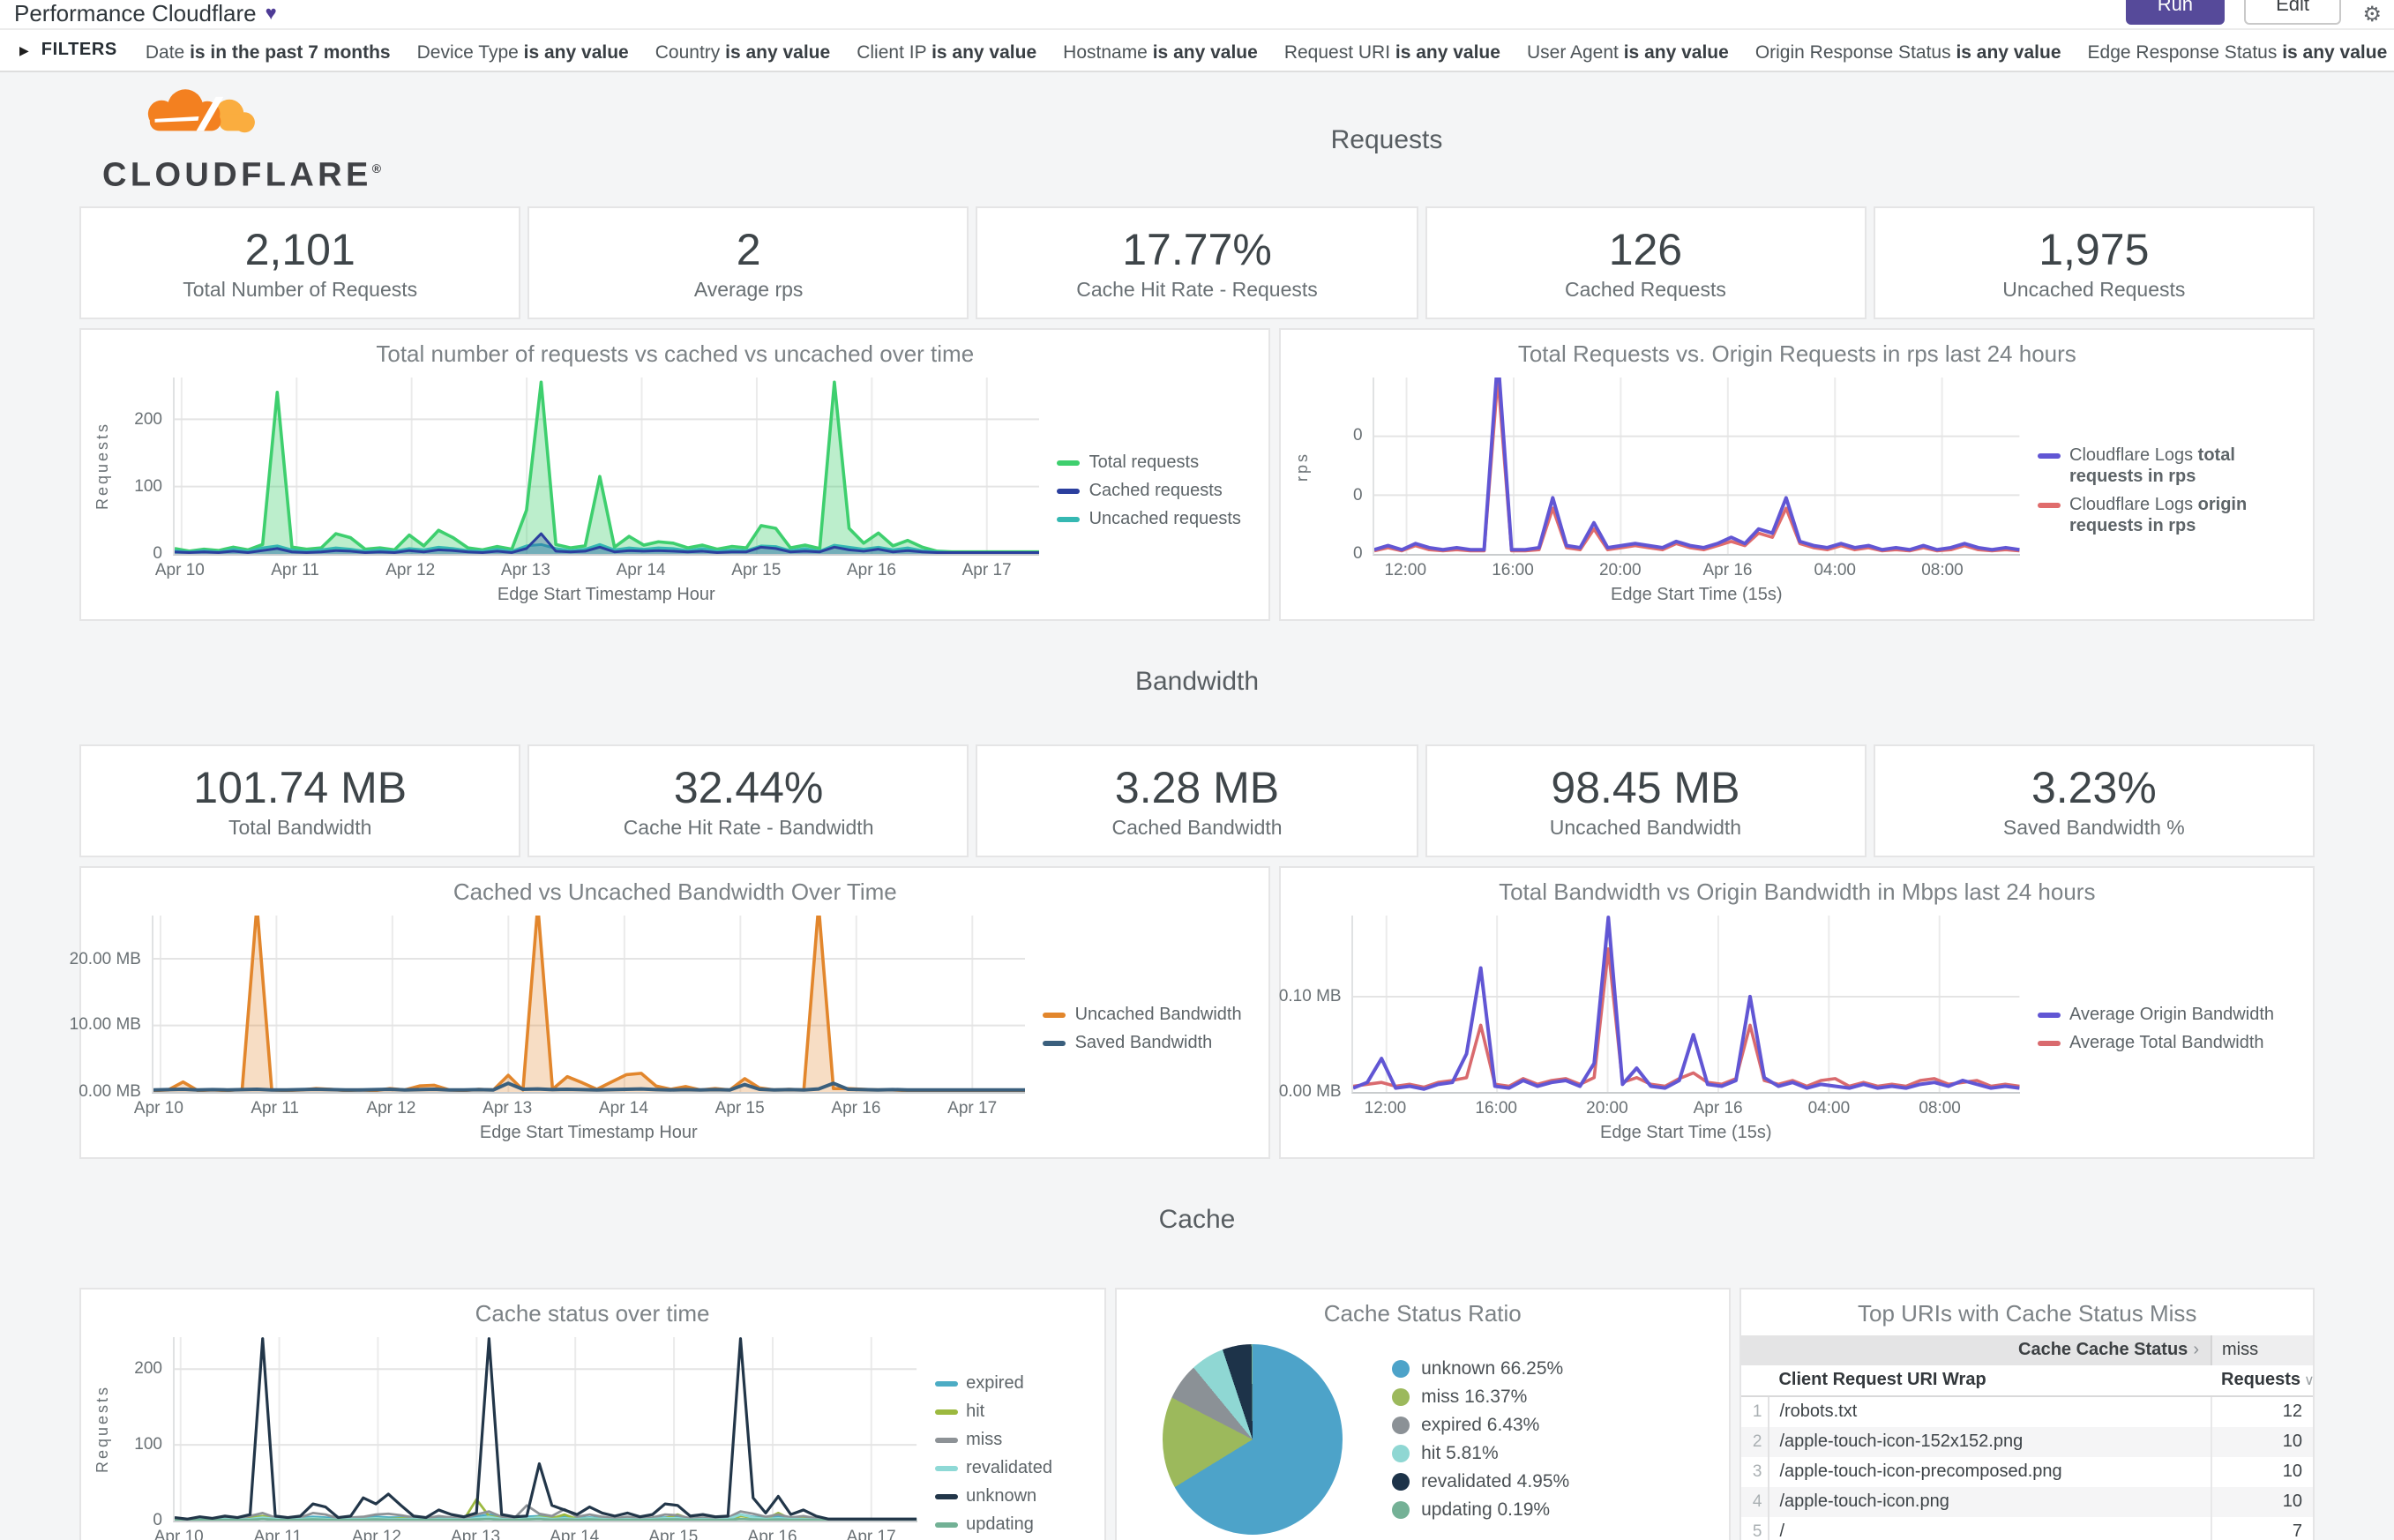 The width and height of the screenshot is (2394, 1540). What do you see at coordinates (1480, 1510) in the screenshot?
I see `pie-legend-item: updating 0.19%` at bounding box center [1480, 1510].